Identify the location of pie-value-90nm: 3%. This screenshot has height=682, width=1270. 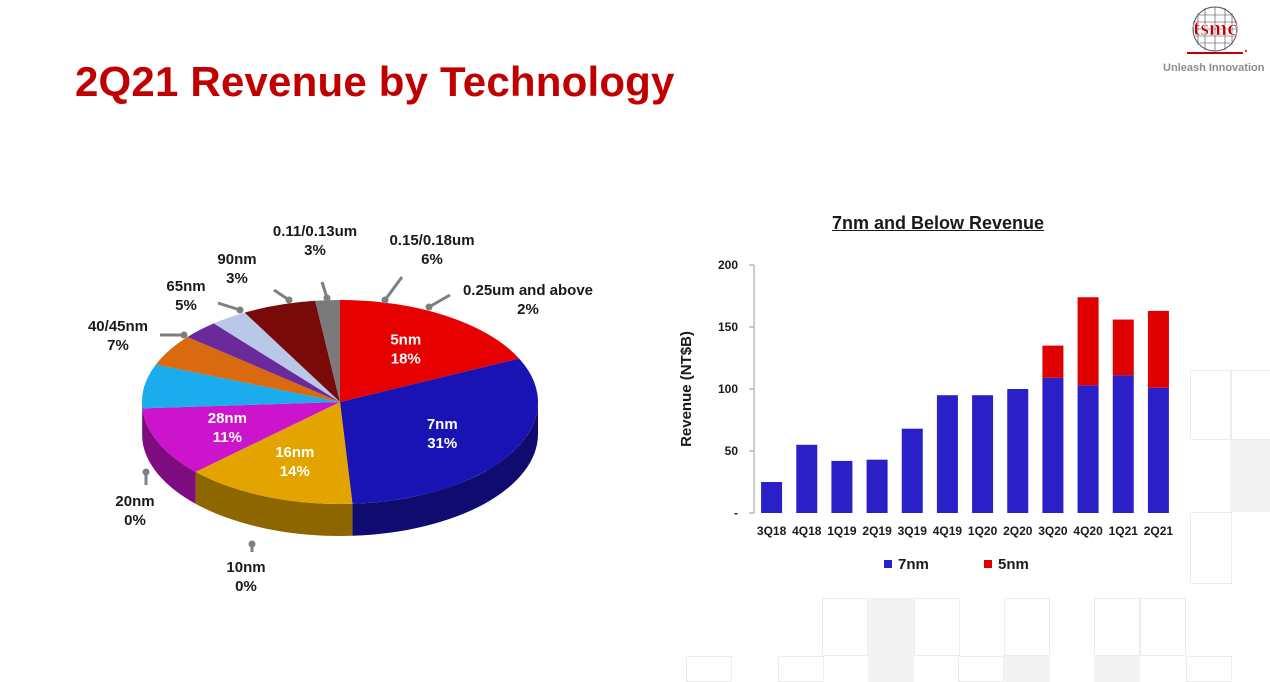
(237, 278).